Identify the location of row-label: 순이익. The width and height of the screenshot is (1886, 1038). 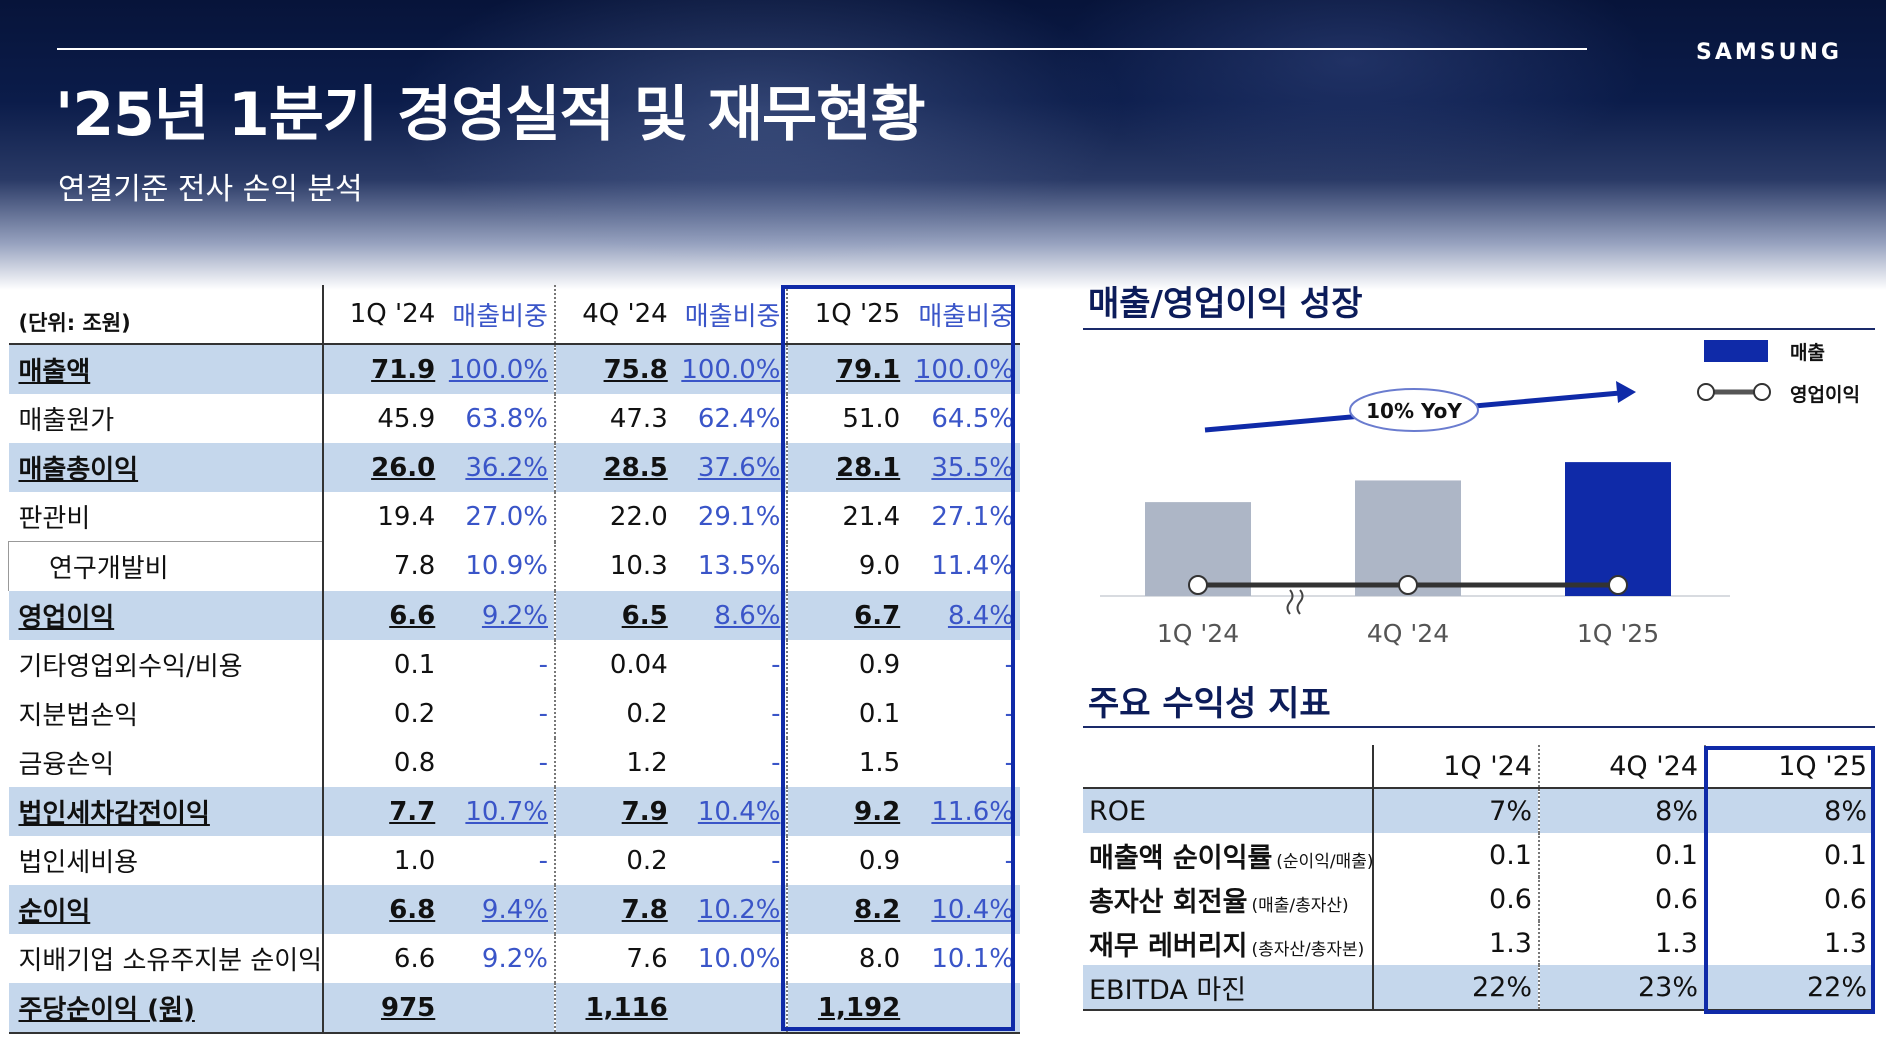
(166, 909).